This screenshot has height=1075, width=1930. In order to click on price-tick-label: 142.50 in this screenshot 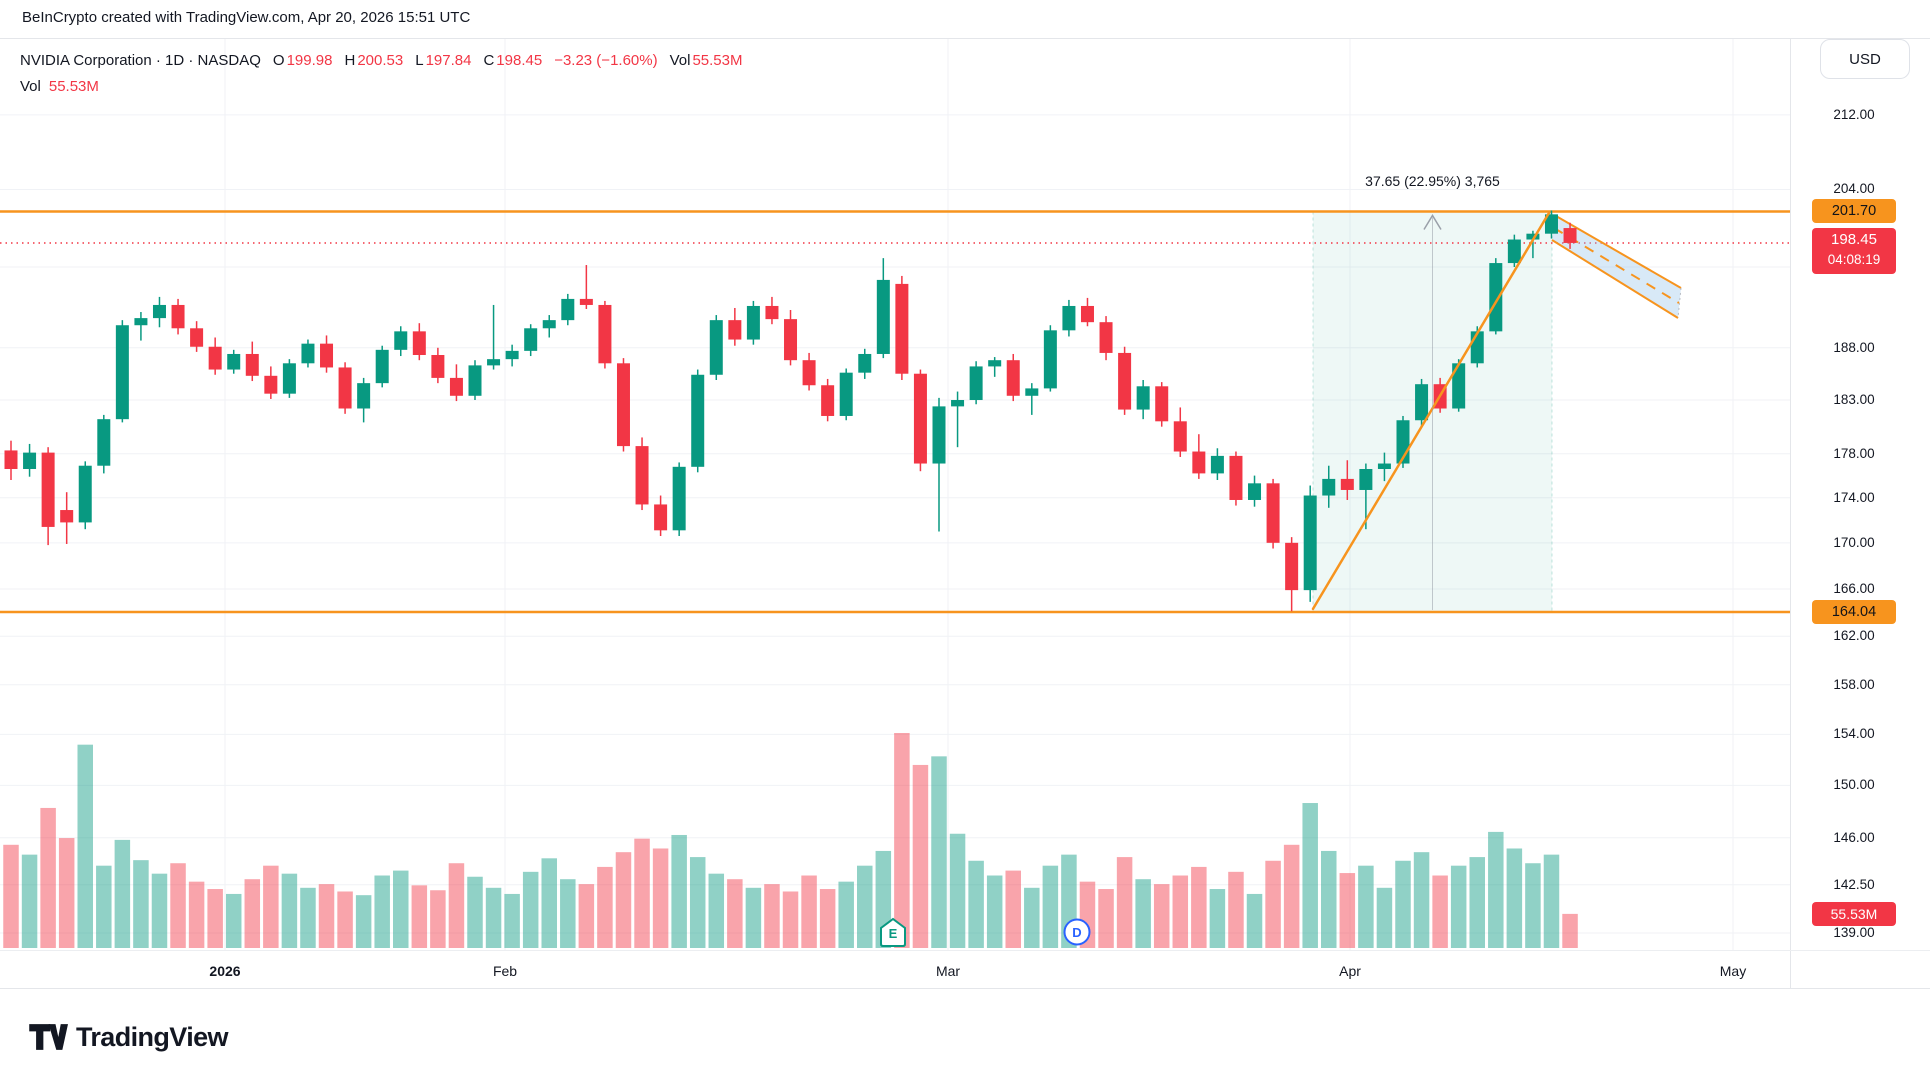, I will do `click(1854, 884)`.